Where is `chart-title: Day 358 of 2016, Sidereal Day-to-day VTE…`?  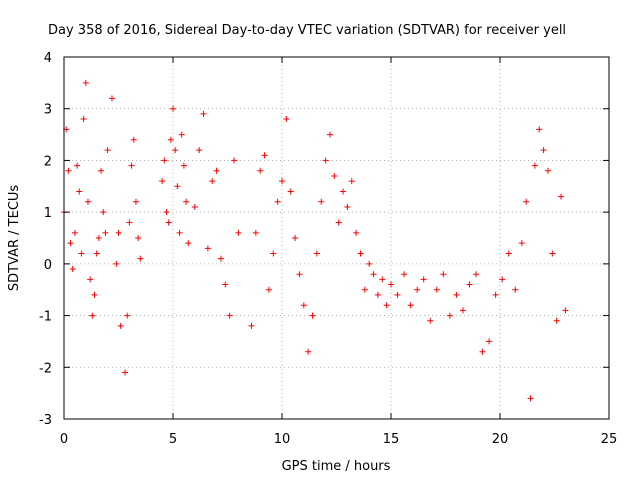
chart-title: Day 358 of 2016, Sidereal Day-to-day VTE… is located at coordinates (307, 30).